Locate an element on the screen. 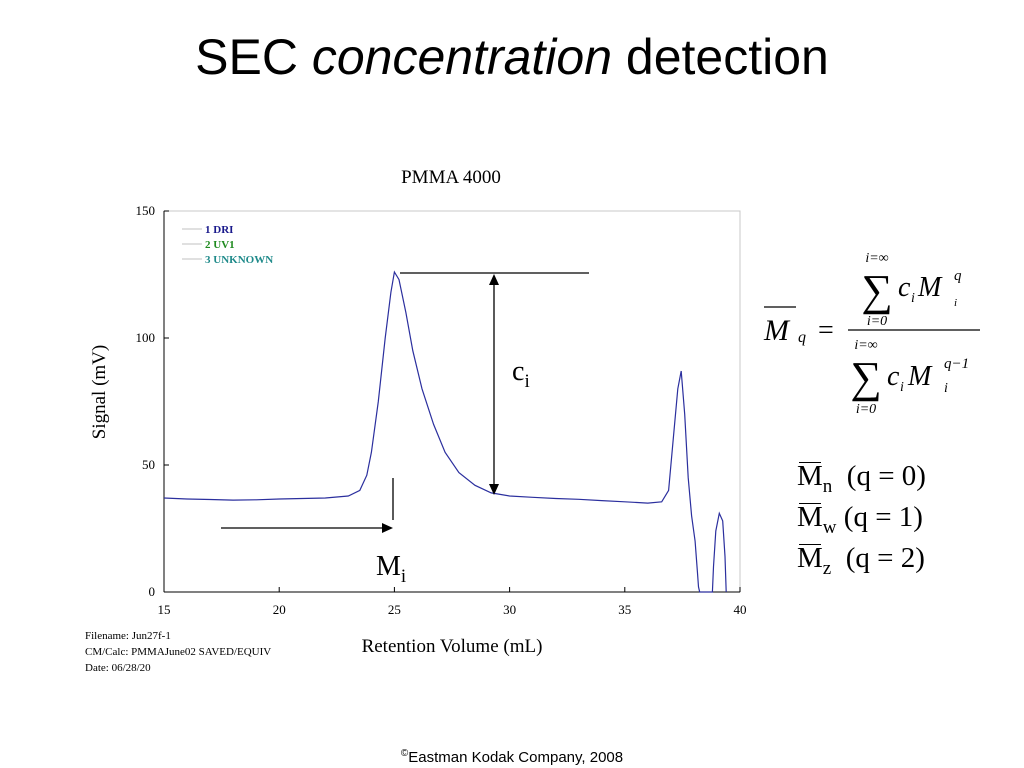 Image resolution: width=1024 pixels, height=768 pixels. num-m-sub: i is located at coordinates (955, 303).